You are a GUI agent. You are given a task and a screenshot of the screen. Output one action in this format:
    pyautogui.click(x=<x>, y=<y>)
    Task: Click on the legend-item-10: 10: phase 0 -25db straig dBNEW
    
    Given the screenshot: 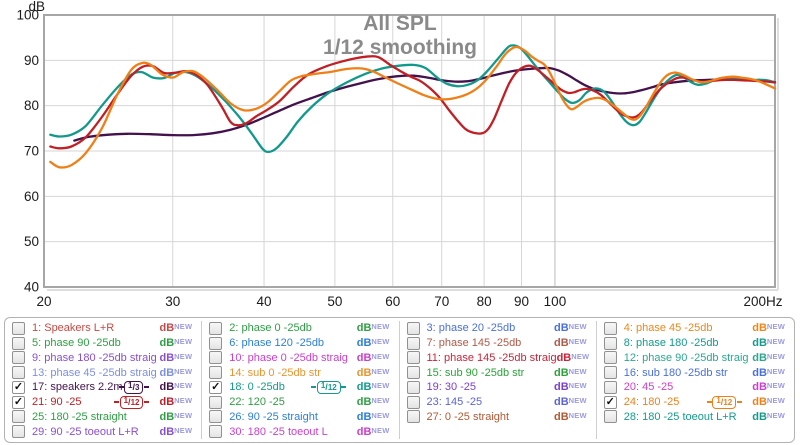 What is the action you would take?
    pyautogui.click(x=301, y=358)
    